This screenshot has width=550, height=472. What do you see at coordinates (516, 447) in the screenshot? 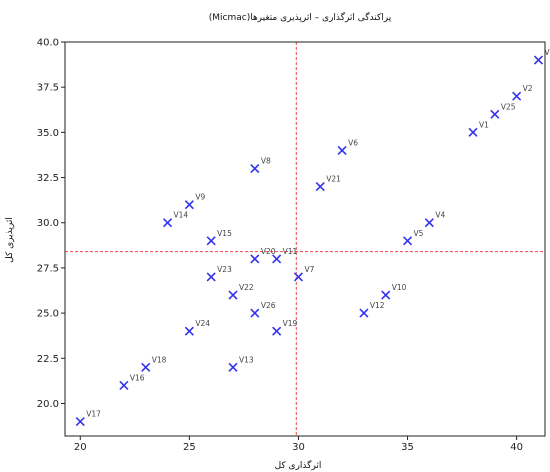
I see `x-tick-label: 40` at bounding box center [516, 447].